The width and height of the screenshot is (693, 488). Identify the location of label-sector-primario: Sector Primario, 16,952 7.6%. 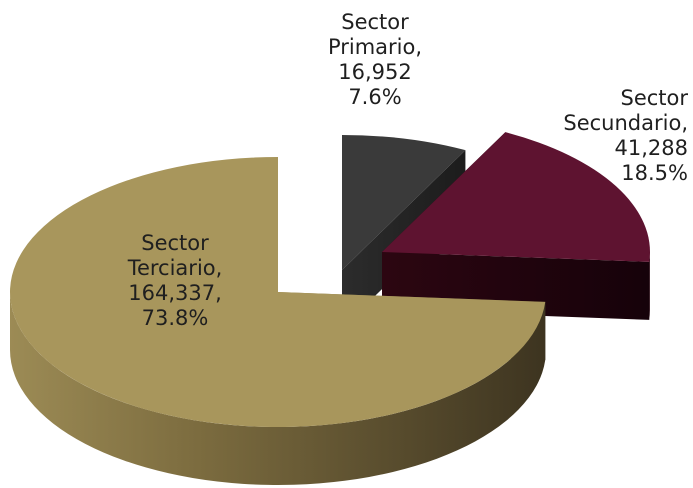
(375, 60).